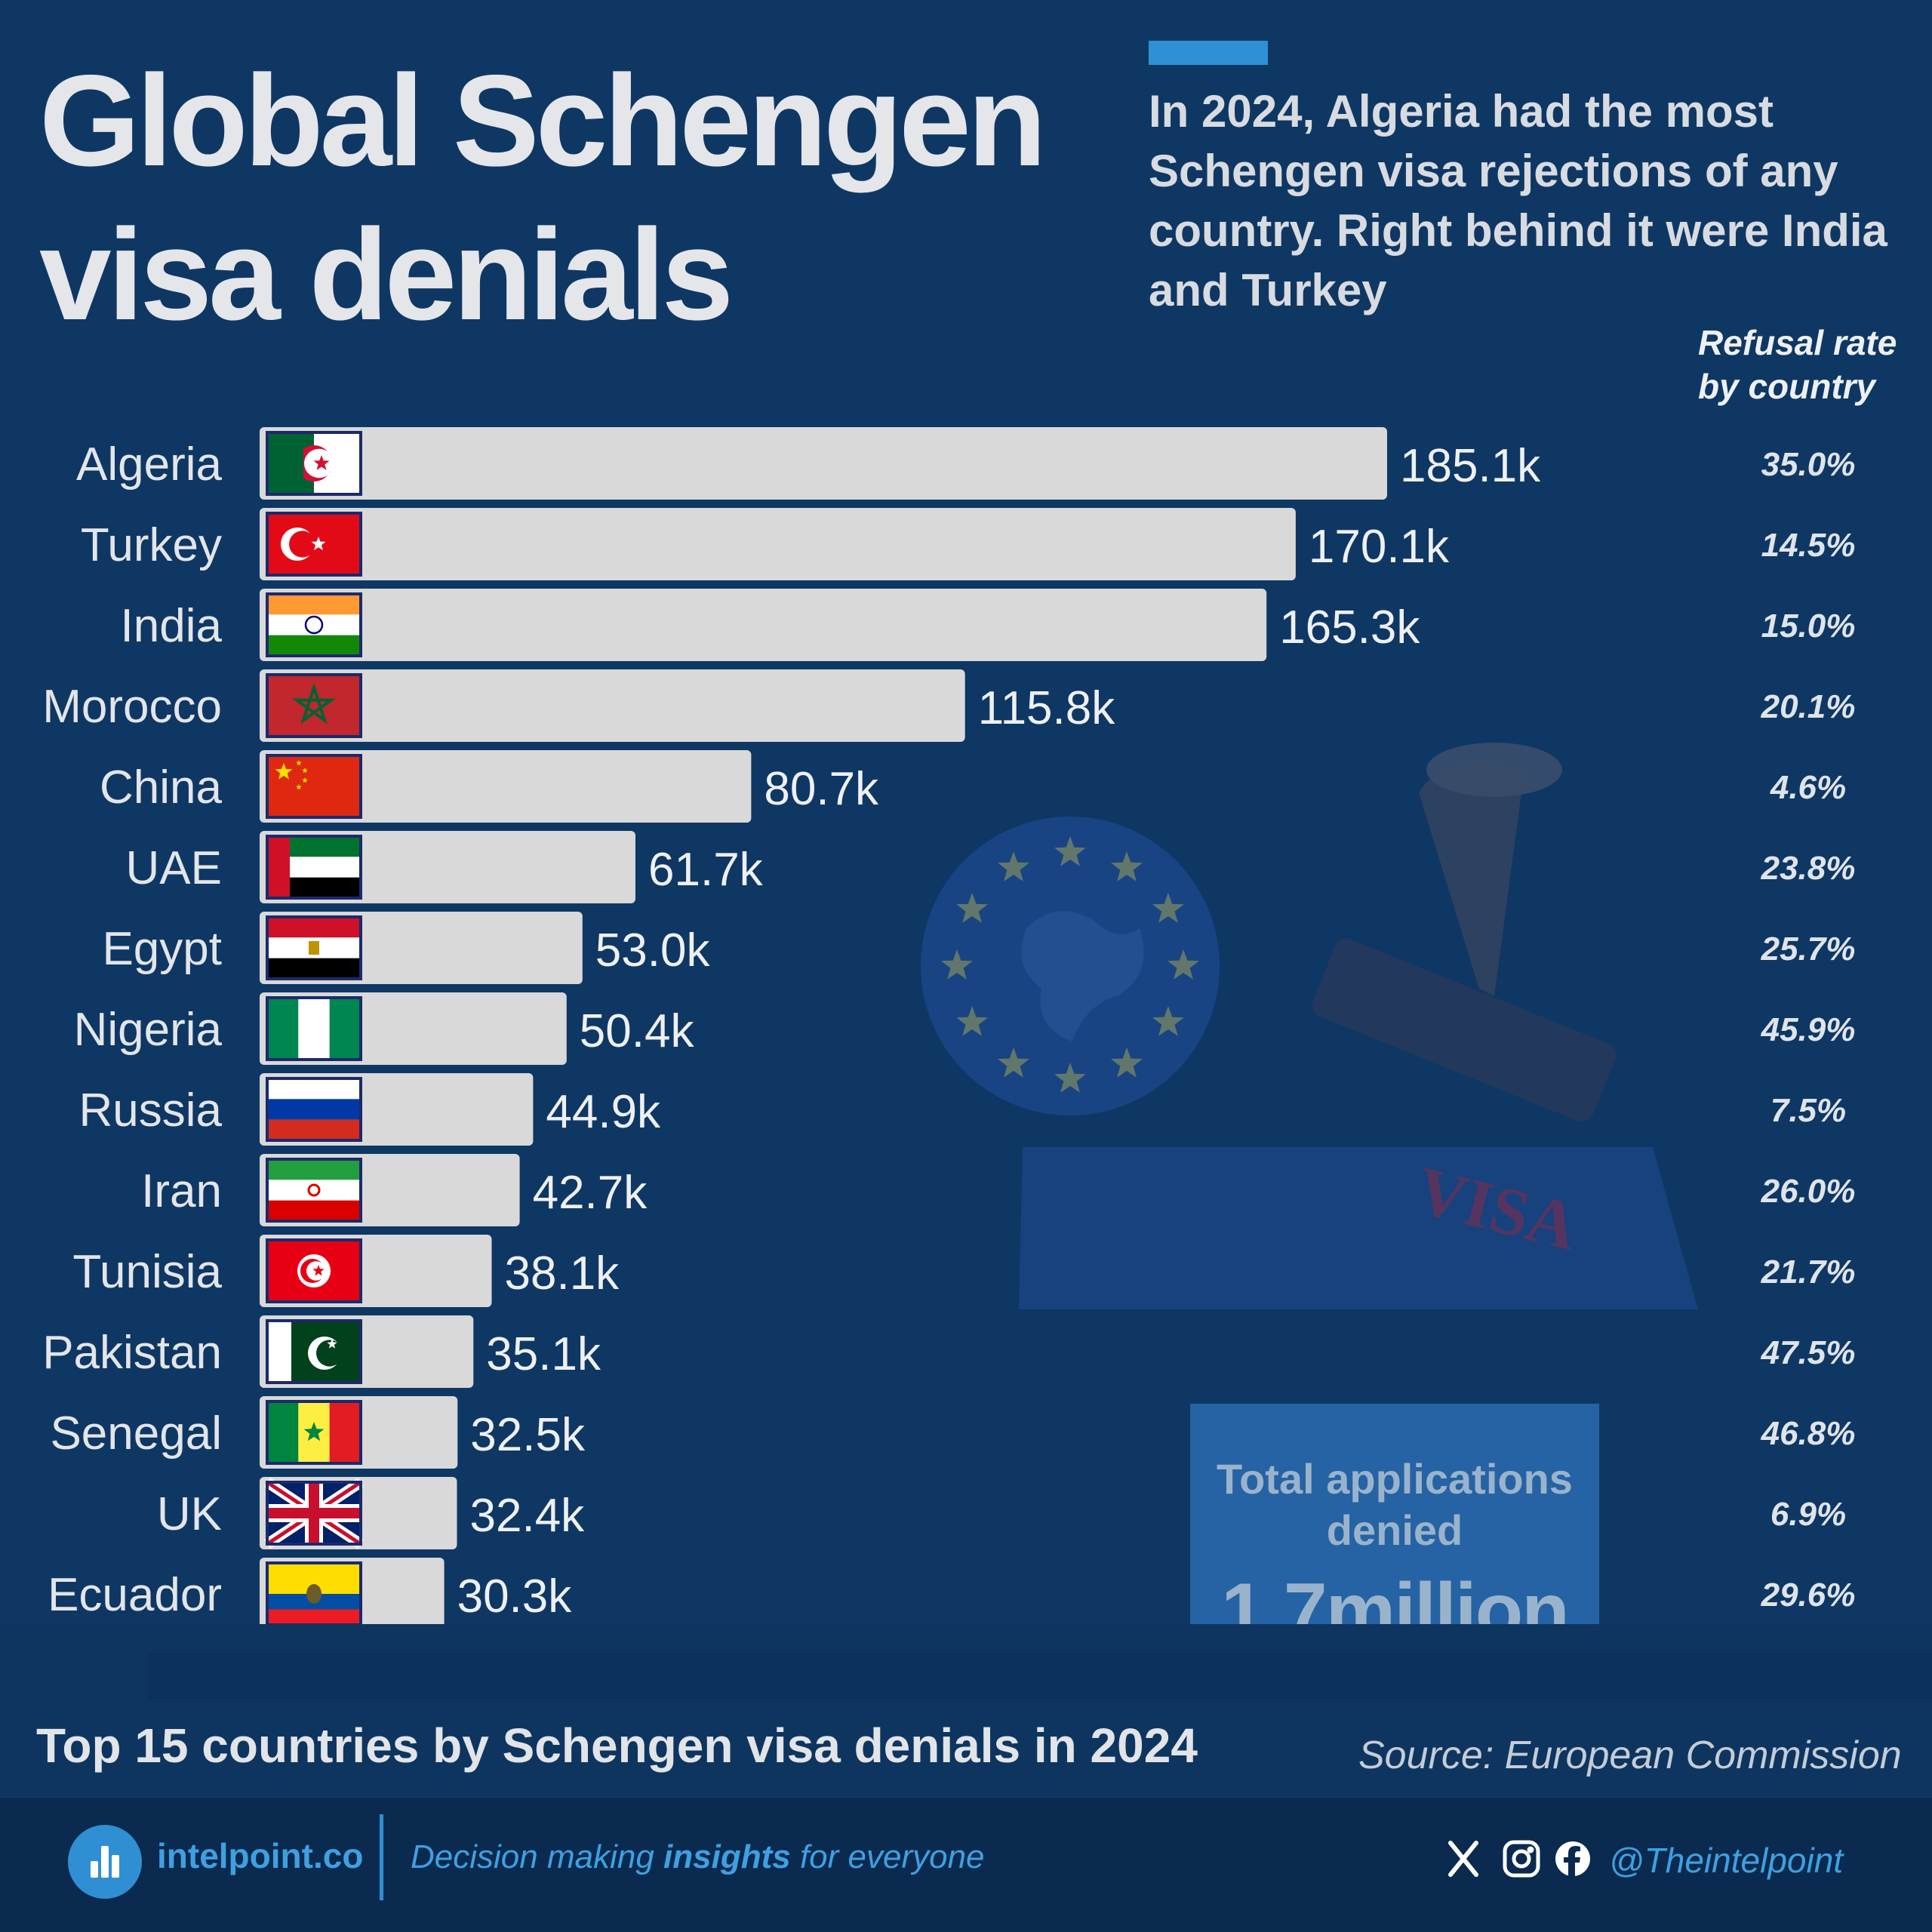 This screenshot has width=1932, height=1932. I want to click on value-label: 38.1k, so click(562, 1273).